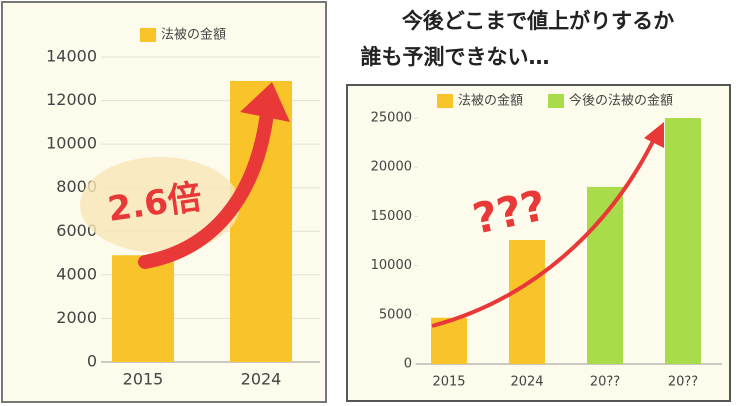 The height and width of the screenshot is (406, 736). What do you see at coordinates (391, 167) in the screenshot?
I see `y-tick-label: 20000` at bounding box center [391, 167].